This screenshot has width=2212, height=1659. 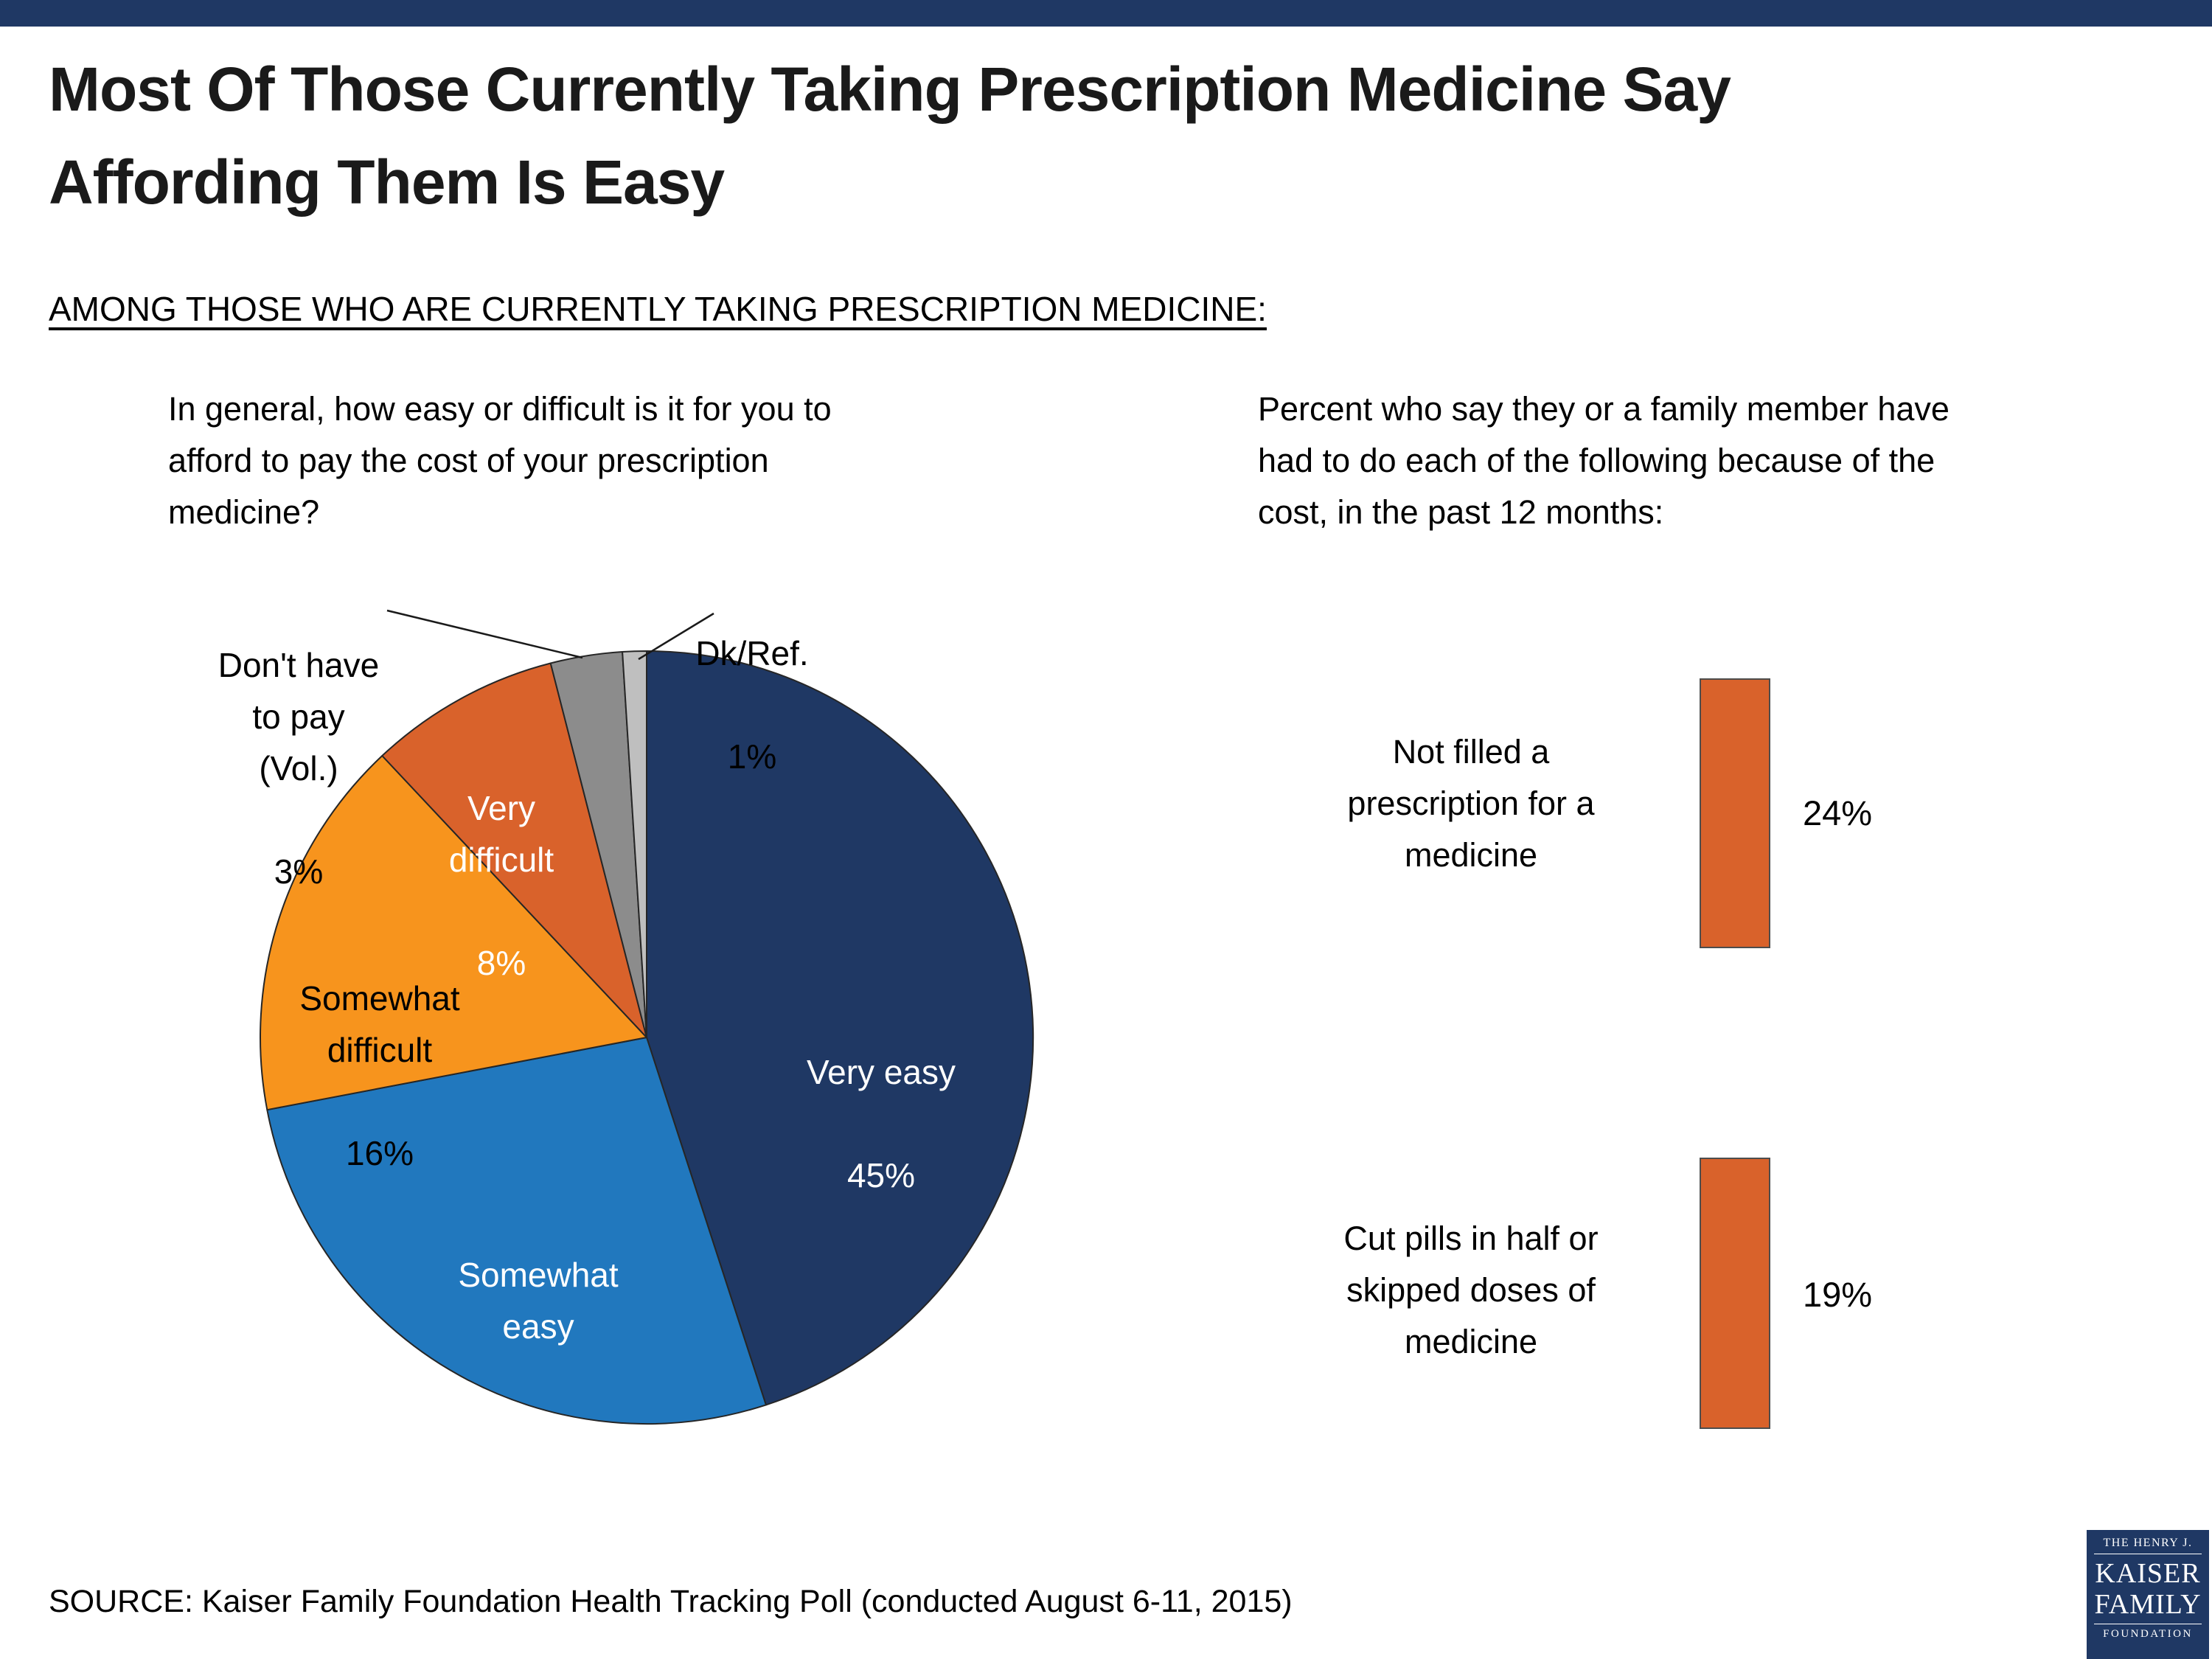 What do you see at coordinates (881, 1174) in the screenshot?
I see `pie-label-very-easy-value: 45%` at bounding box center [881, 1174].